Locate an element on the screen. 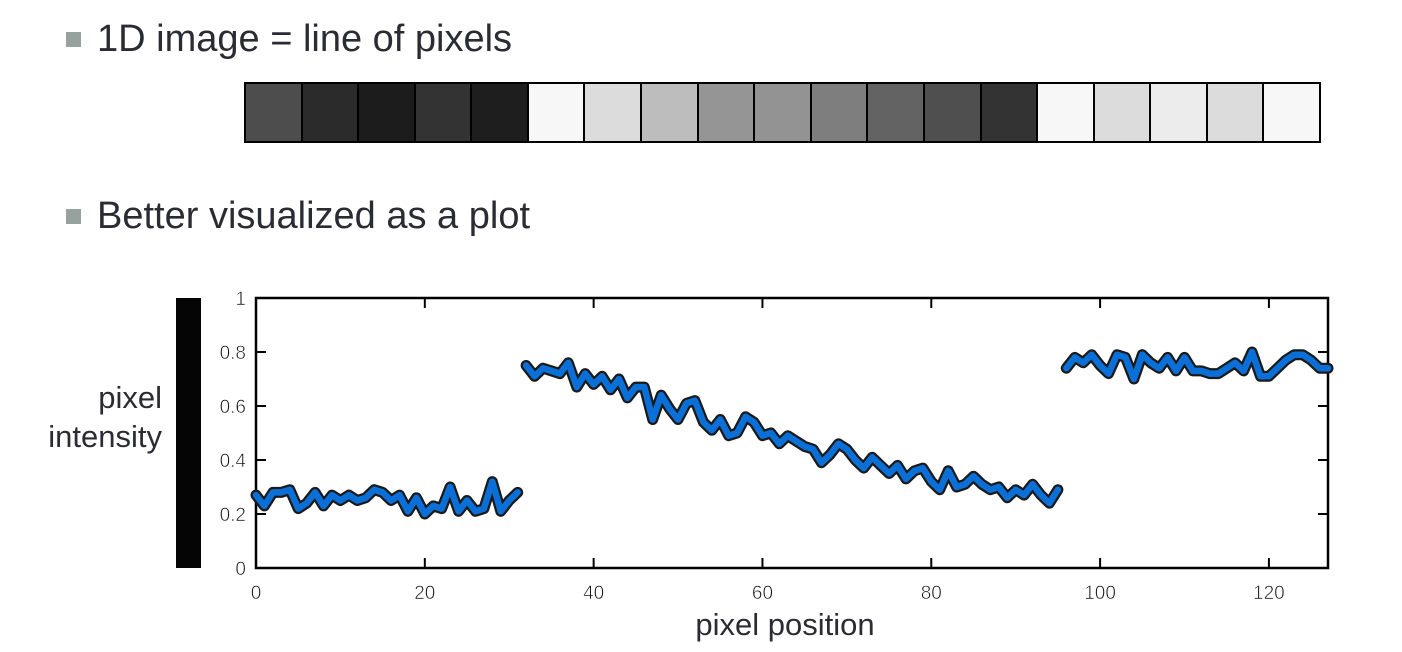  y-tick-label: 0 is located at coordinates (240, 569).